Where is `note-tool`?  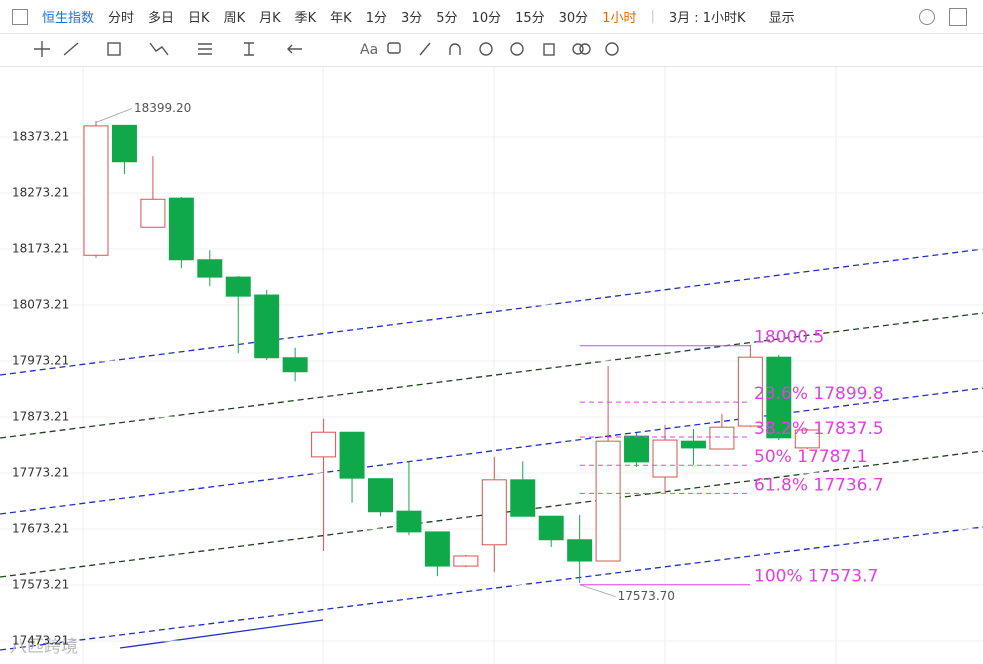
note-tool is located at coordinates (394, 48).